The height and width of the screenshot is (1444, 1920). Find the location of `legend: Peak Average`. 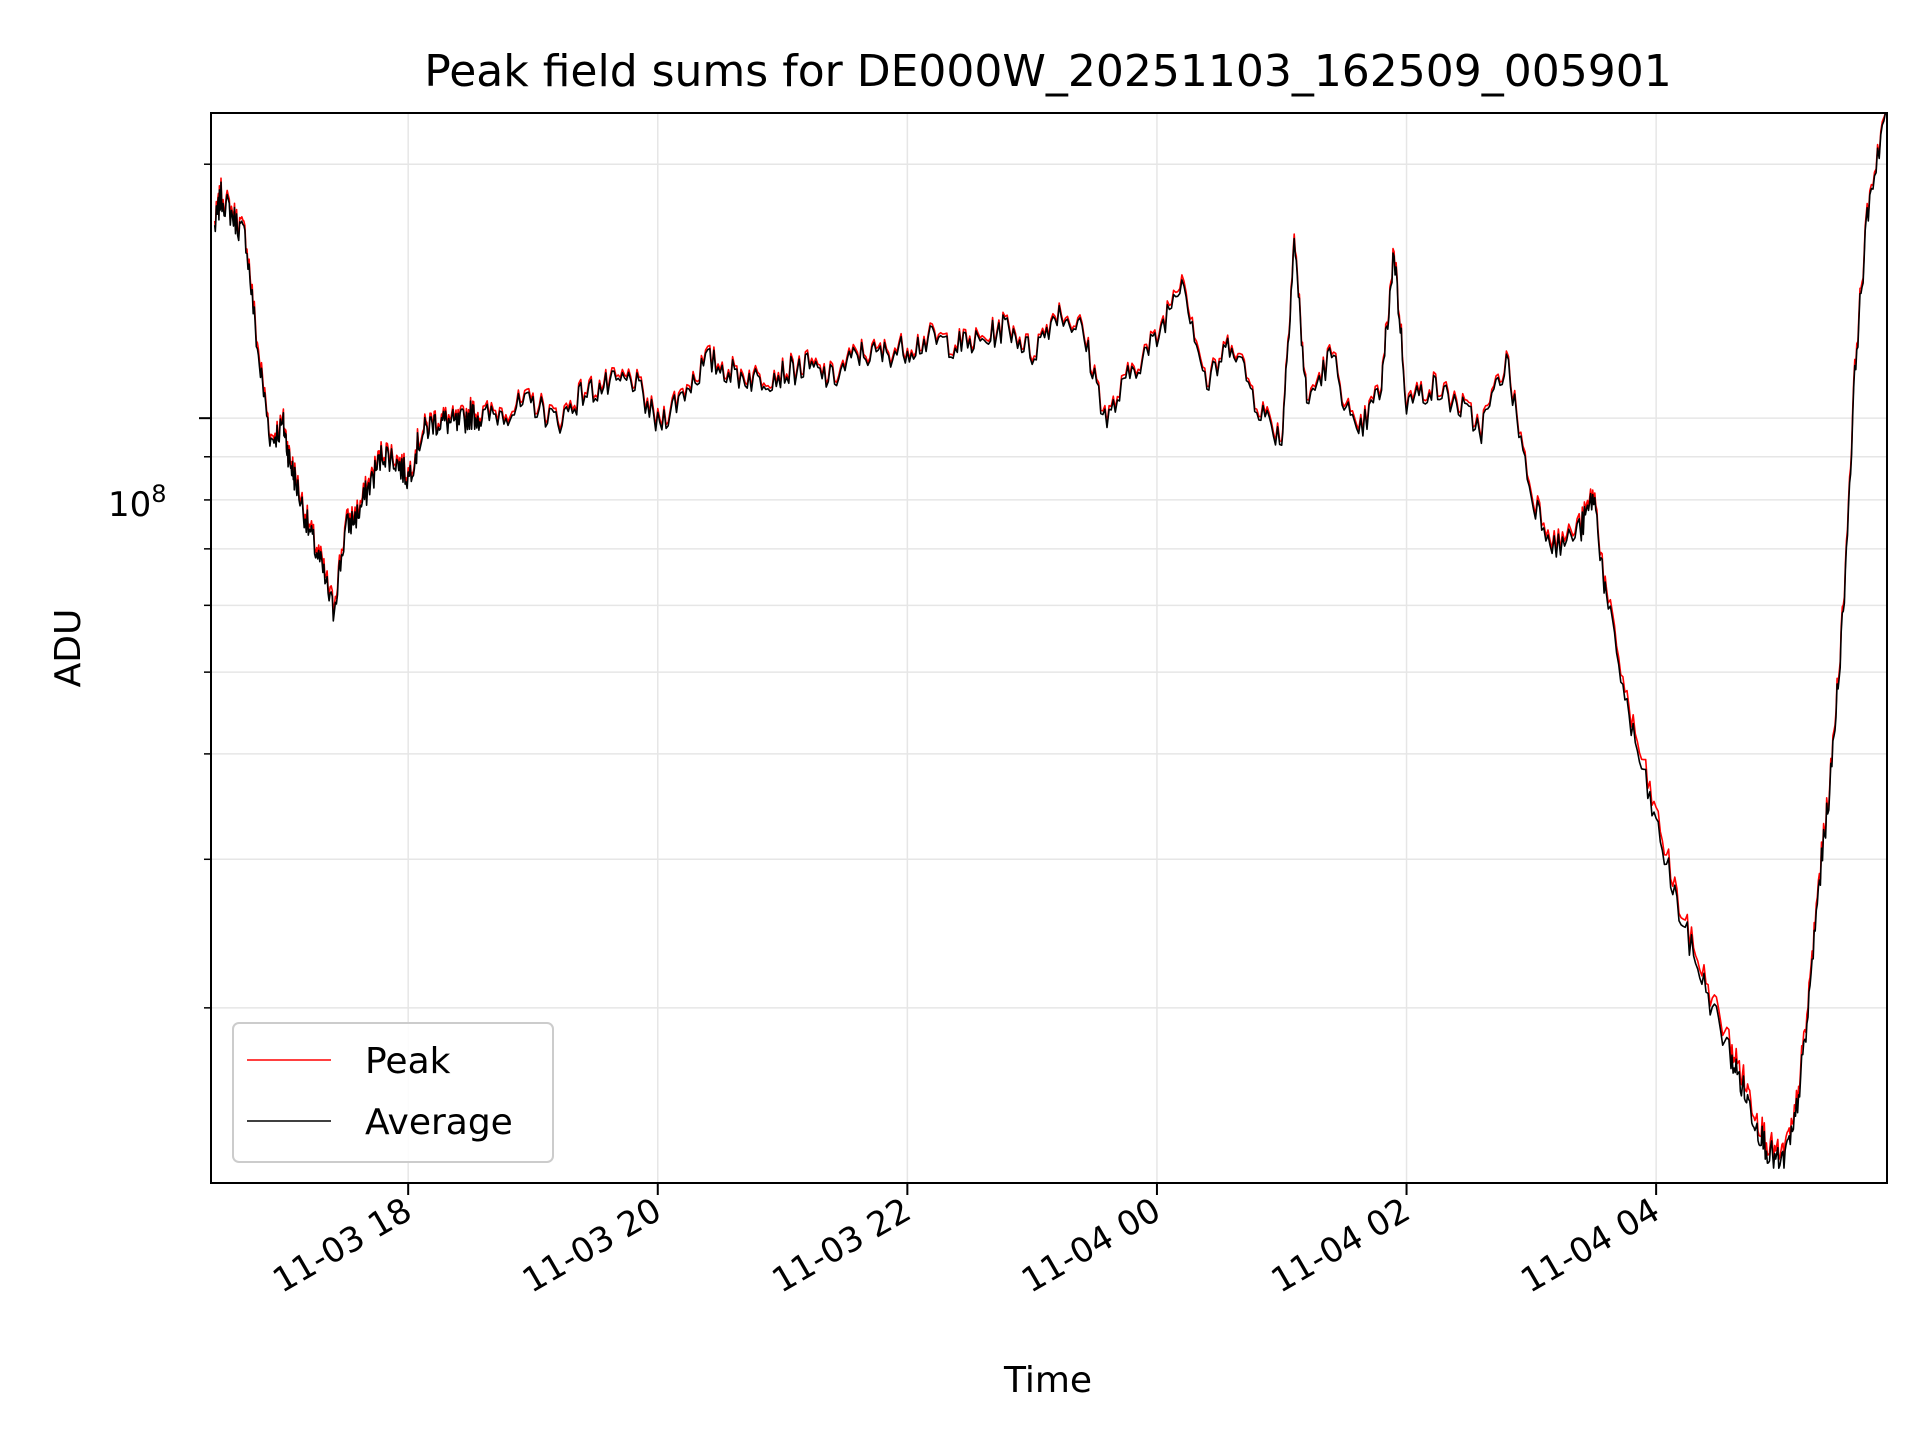

legend: Peak Average is located at coordinates (393, 1092).